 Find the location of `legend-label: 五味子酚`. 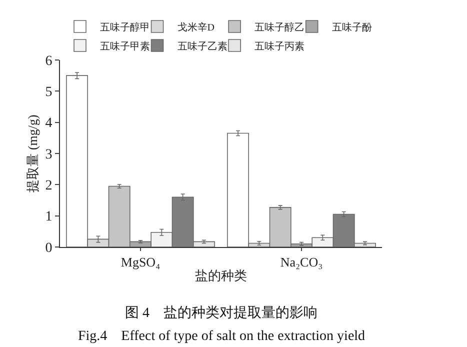

legend-label: 五味子酚 is located at coordinates (352, 27).